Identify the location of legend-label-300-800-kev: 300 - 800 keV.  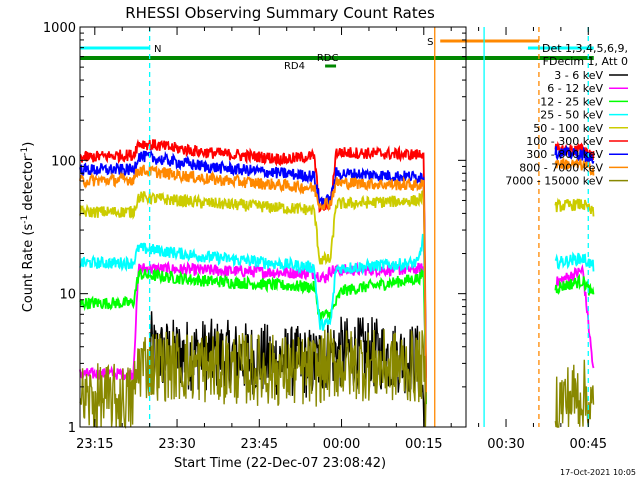
(564, 154).